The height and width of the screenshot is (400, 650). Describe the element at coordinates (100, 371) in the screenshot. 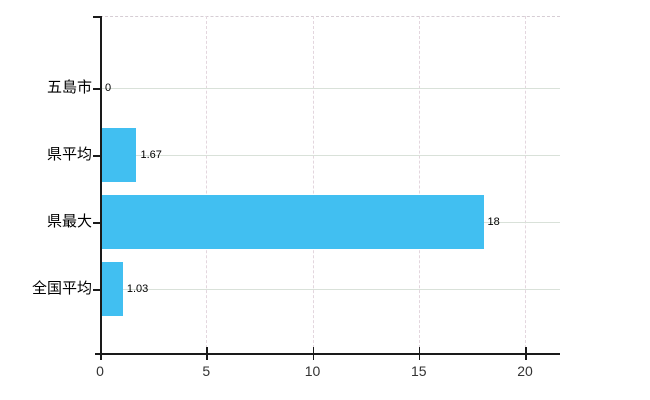

I see `x-tick-label: 0` at that location.